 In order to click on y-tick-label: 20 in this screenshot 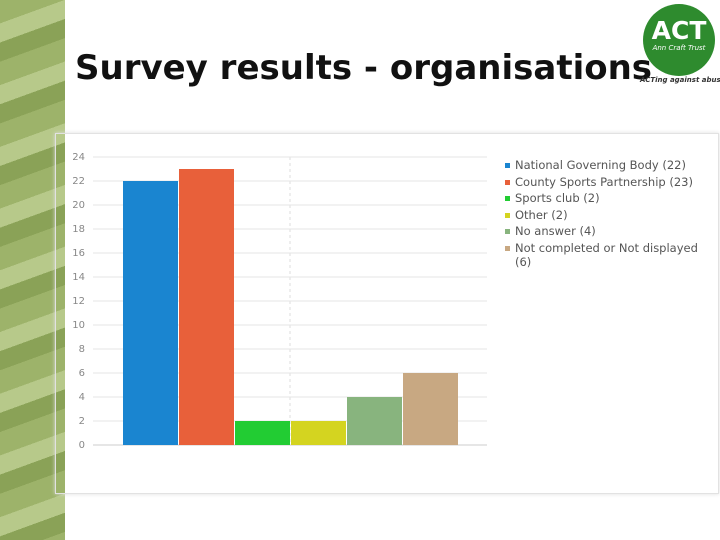, I will do `click(78, 205)`.